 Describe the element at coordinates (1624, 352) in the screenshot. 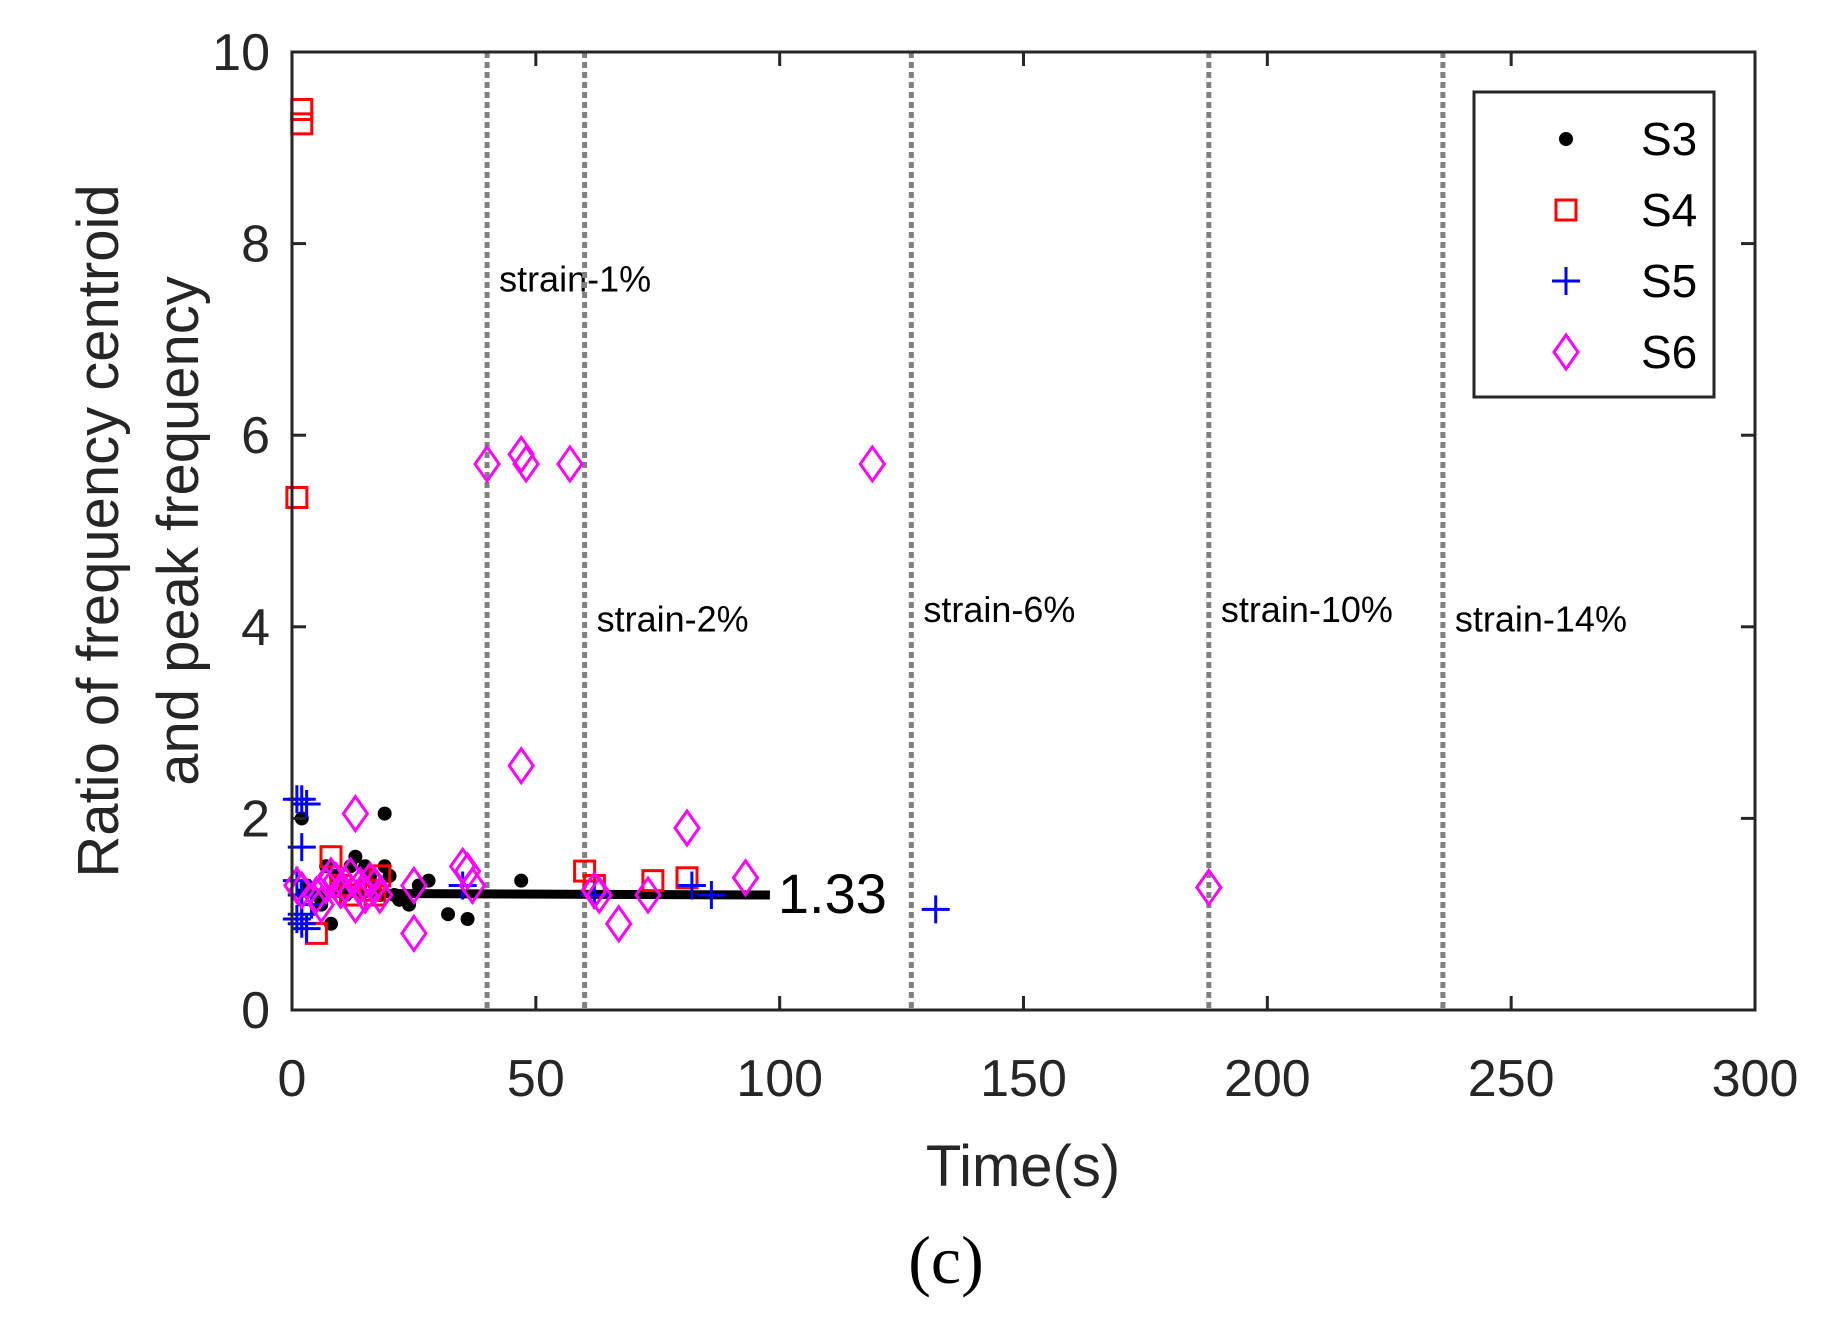

I see `legend-entry-s6: S6` at that location.